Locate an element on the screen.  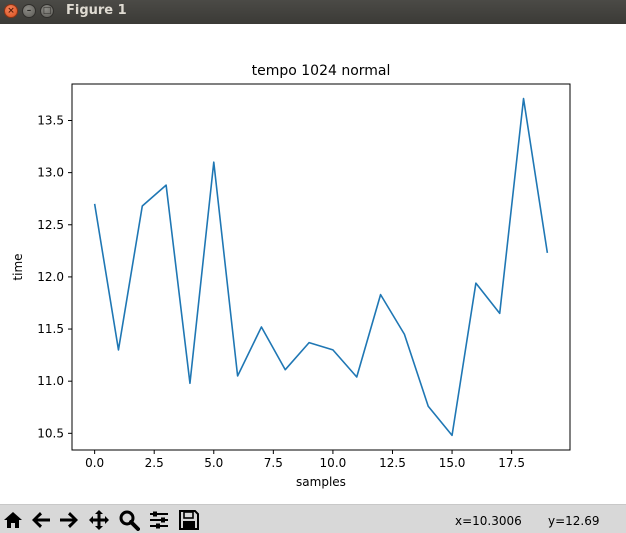
sliders-icon is located at coordinates (159, 520).